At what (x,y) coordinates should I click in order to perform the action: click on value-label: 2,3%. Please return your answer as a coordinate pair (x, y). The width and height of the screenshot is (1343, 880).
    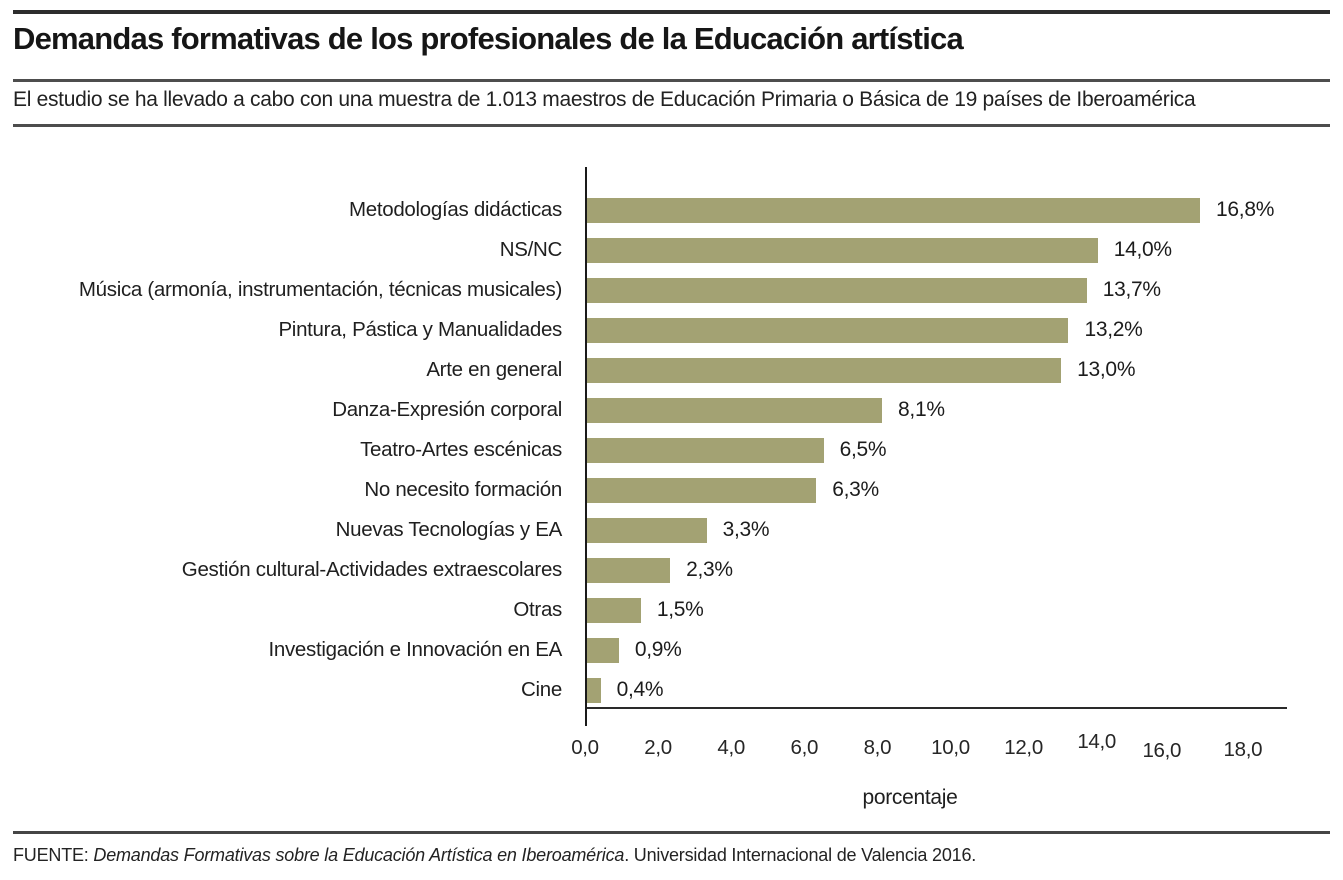
    Looking at the image, I should click on (709, 569).